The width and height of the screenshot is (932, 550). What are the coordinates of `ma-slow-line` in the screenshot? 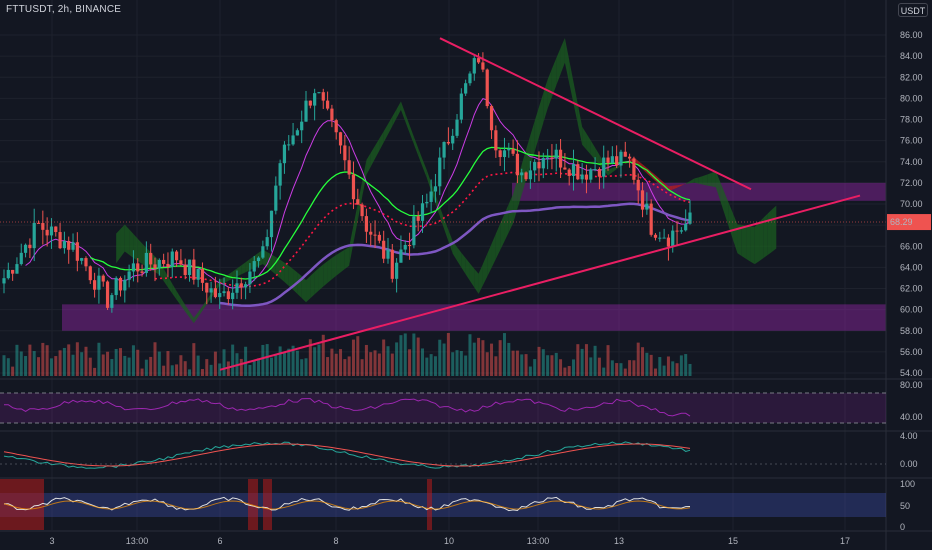 It's located at (455, 255).